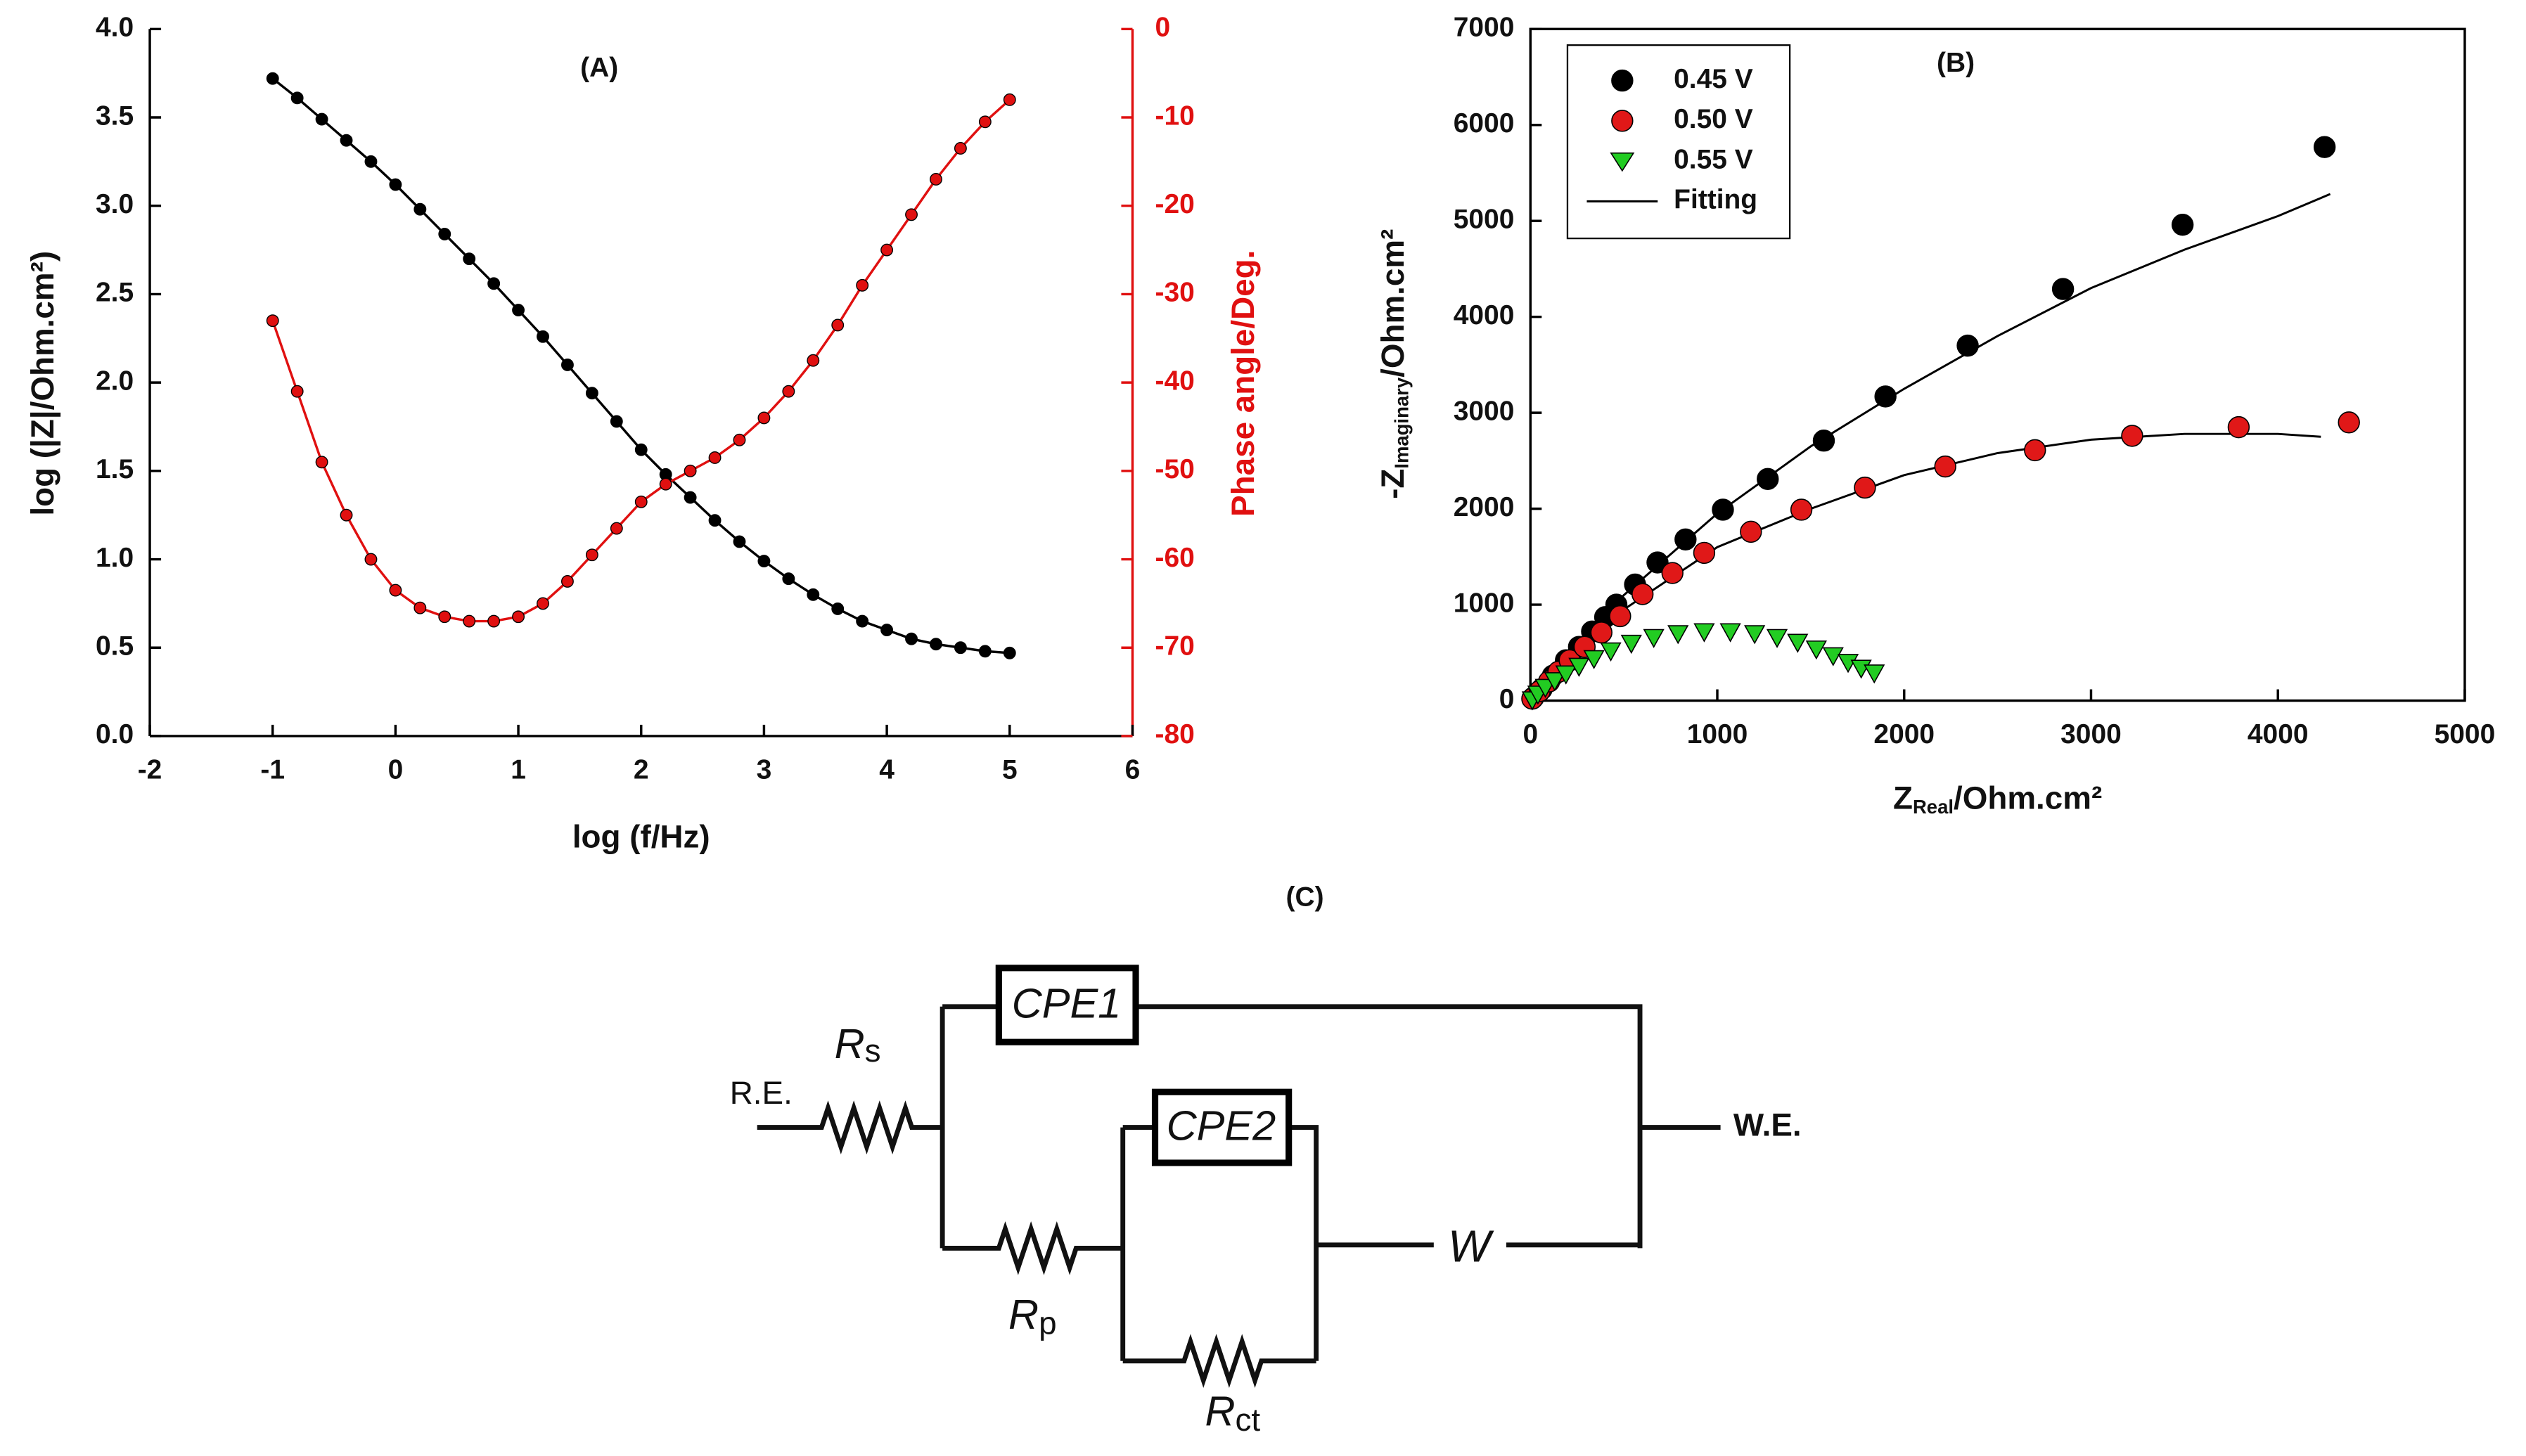 The width and height of the screenshot is (2526, 1456). I want to click on label-sub: Imaginary, so click(1402, 422).